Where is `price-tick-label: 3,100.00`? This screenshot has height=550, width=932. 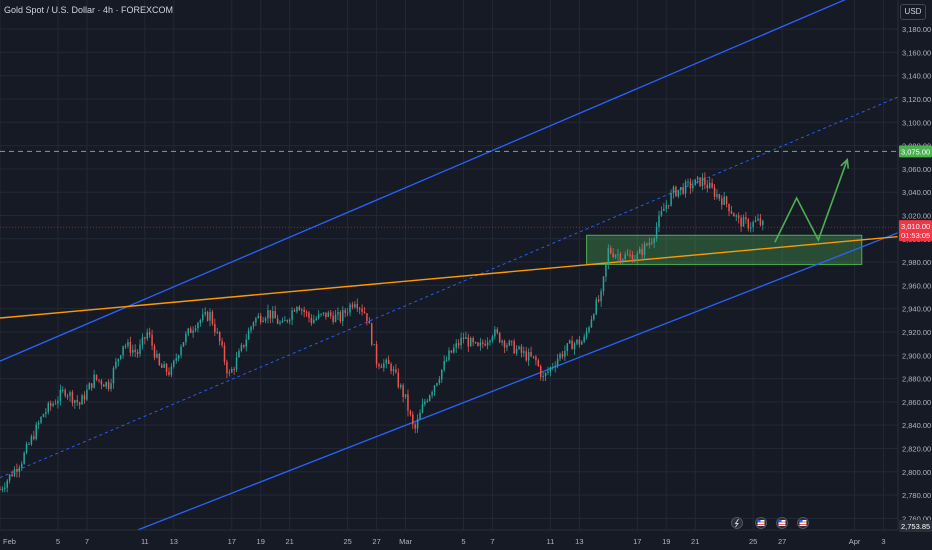 price-tick-label: 3,100.00 is located at coordinates (916, 122).